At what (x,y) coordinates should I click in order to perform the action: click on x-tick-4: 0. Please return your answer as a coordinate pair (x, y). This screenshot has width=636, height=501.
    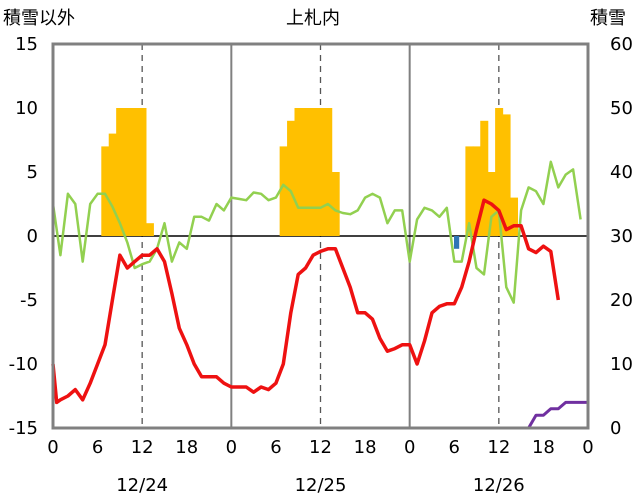
    Looking at the image, I should click on (231, 447).